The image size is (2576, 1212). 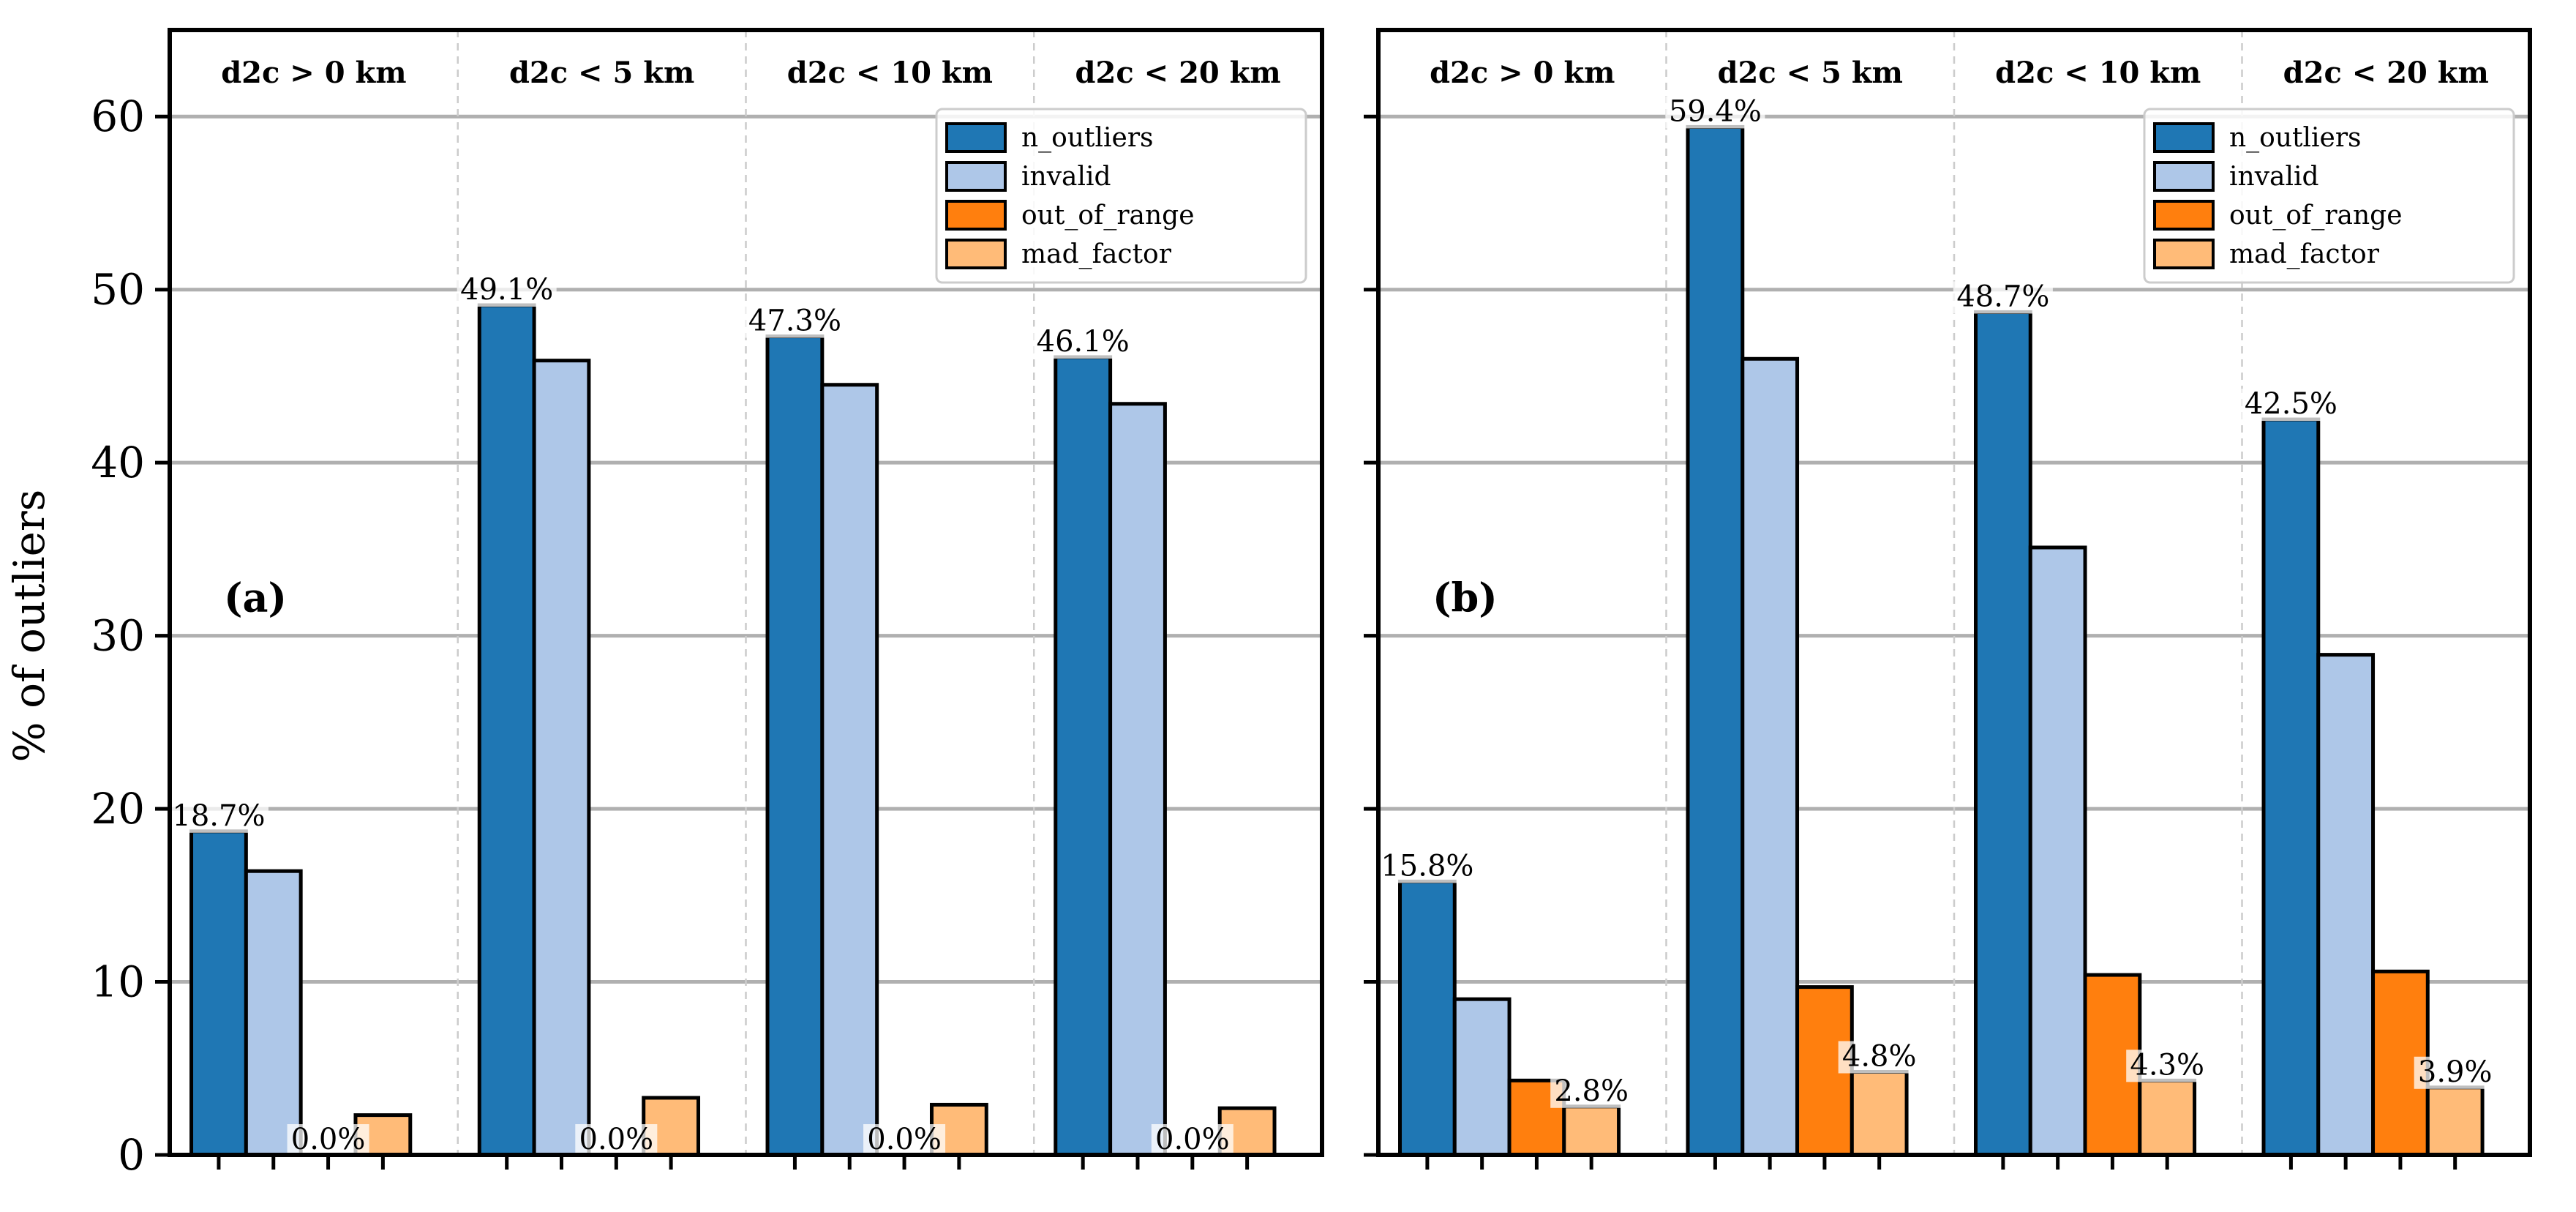 I want to click on value-label: 2.8%, so click(x=1592, y=1091).